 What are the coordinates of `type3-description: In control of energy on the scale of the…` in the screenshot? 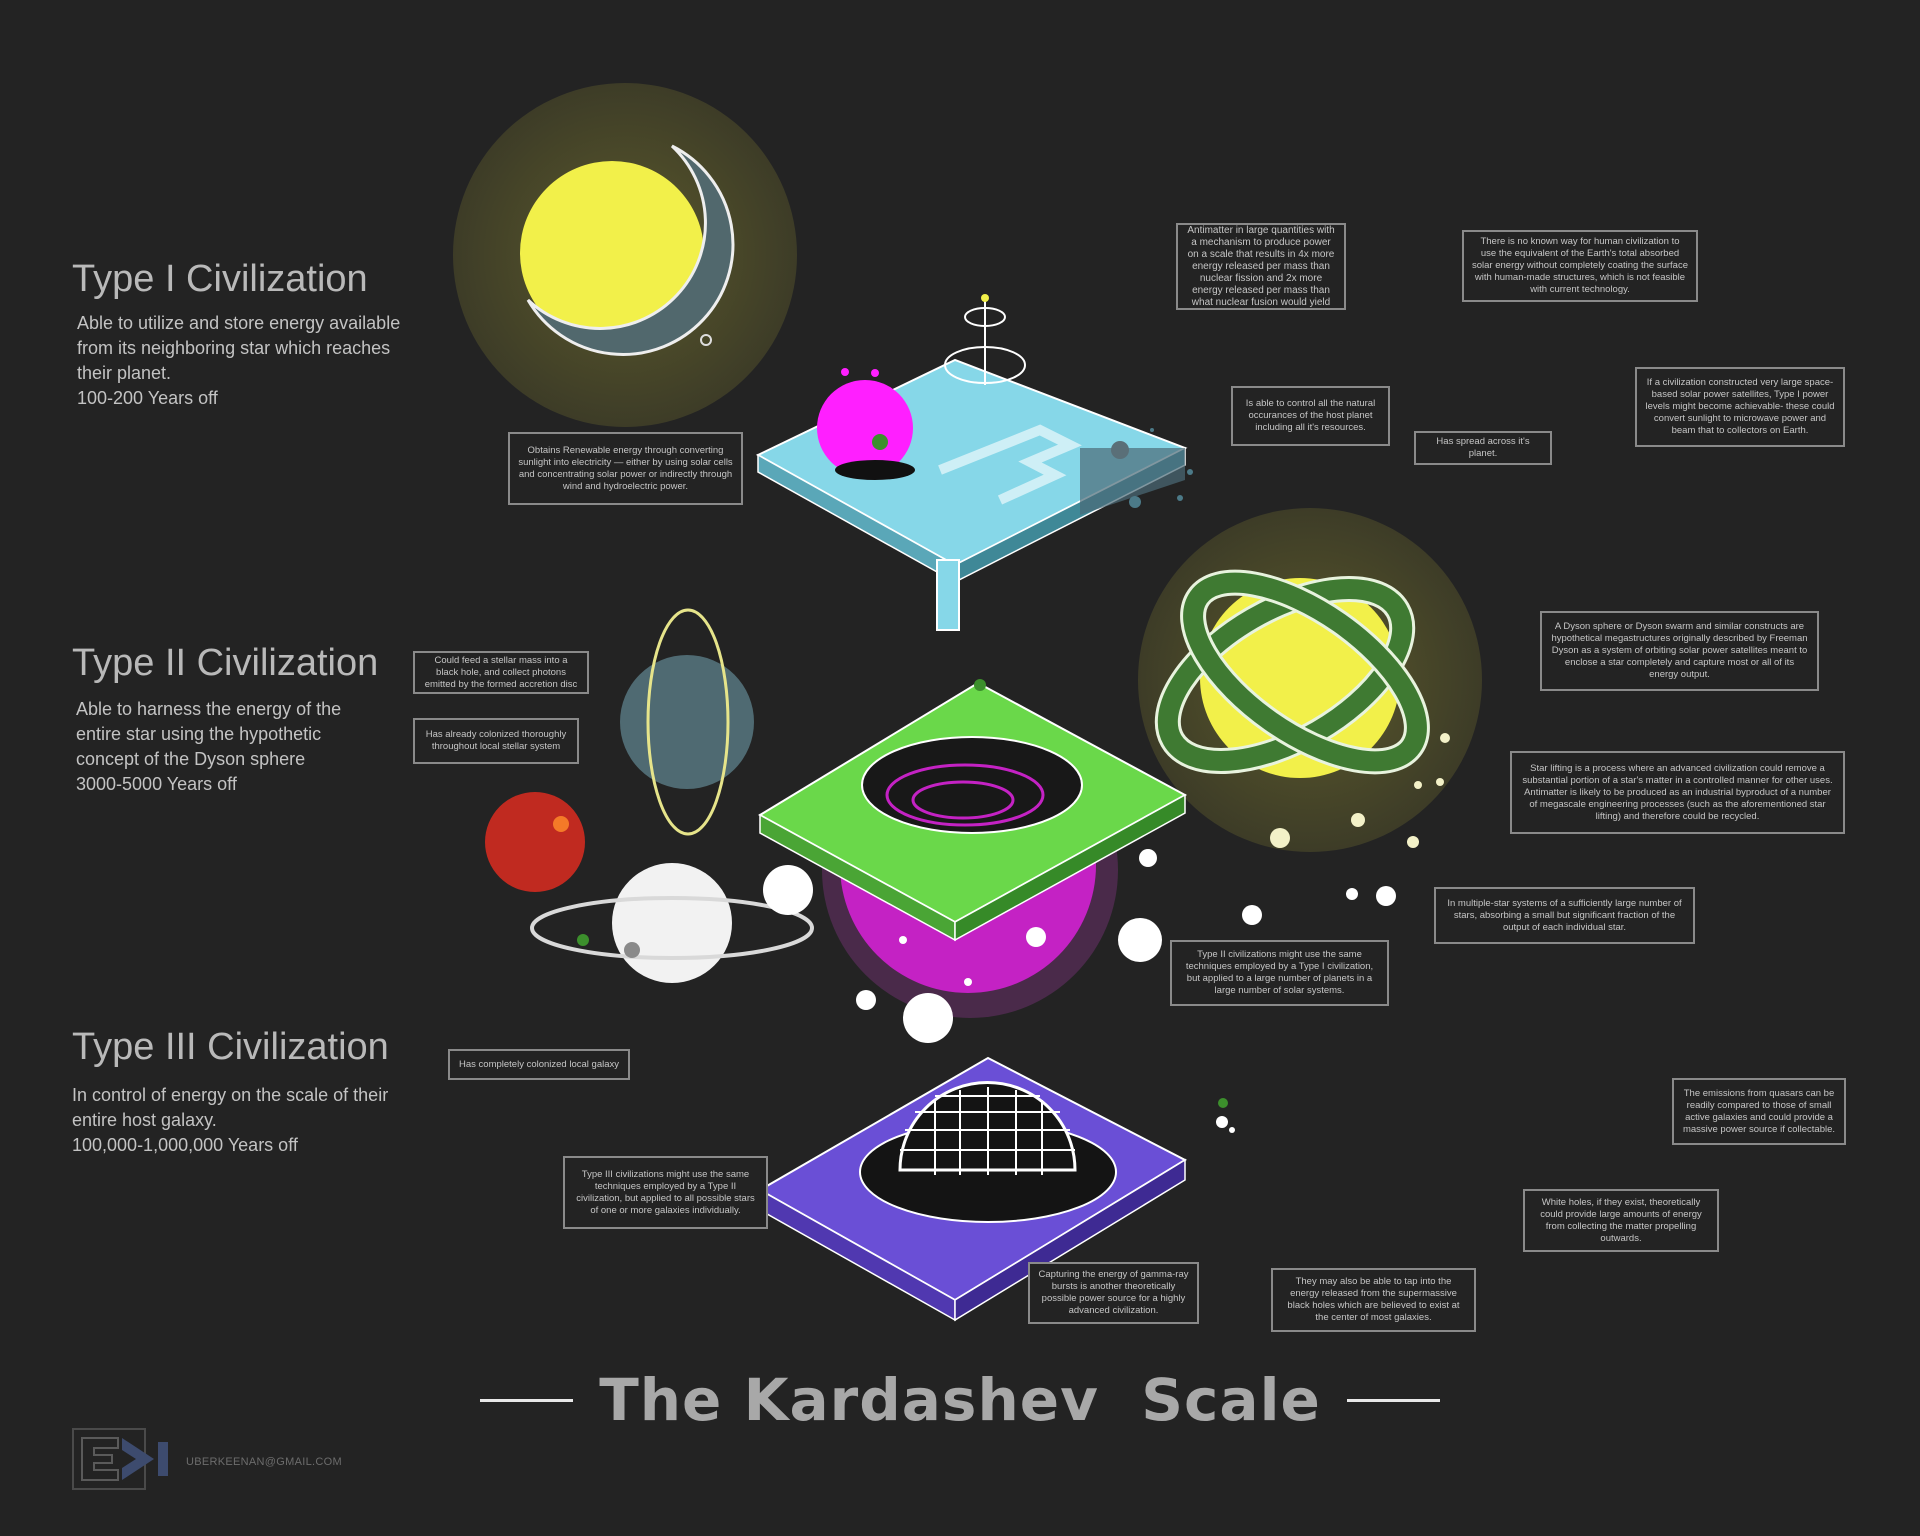 It's located at (232, 1120).